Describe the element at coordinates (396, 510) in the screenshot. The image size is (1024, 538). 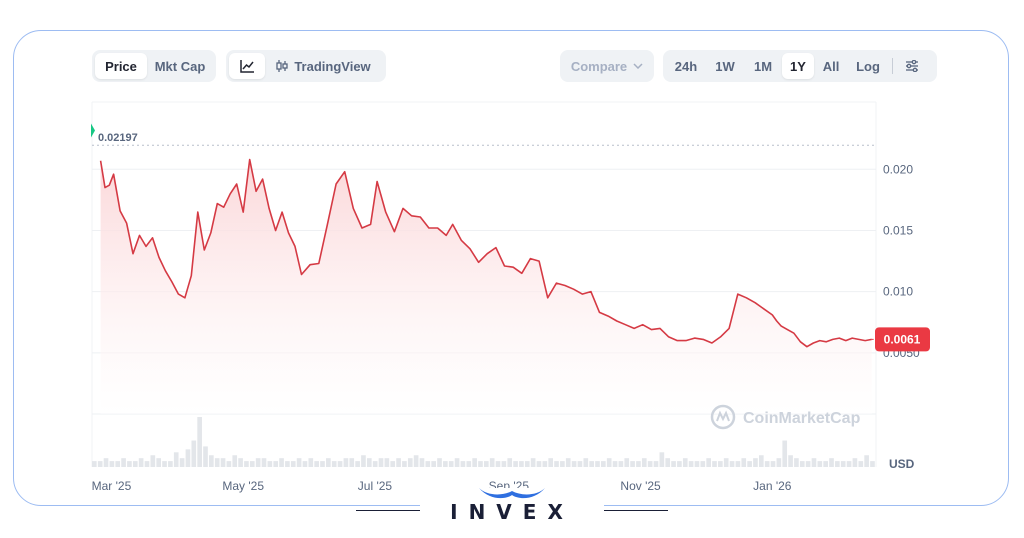
I see `brand-divider-left` at that location.